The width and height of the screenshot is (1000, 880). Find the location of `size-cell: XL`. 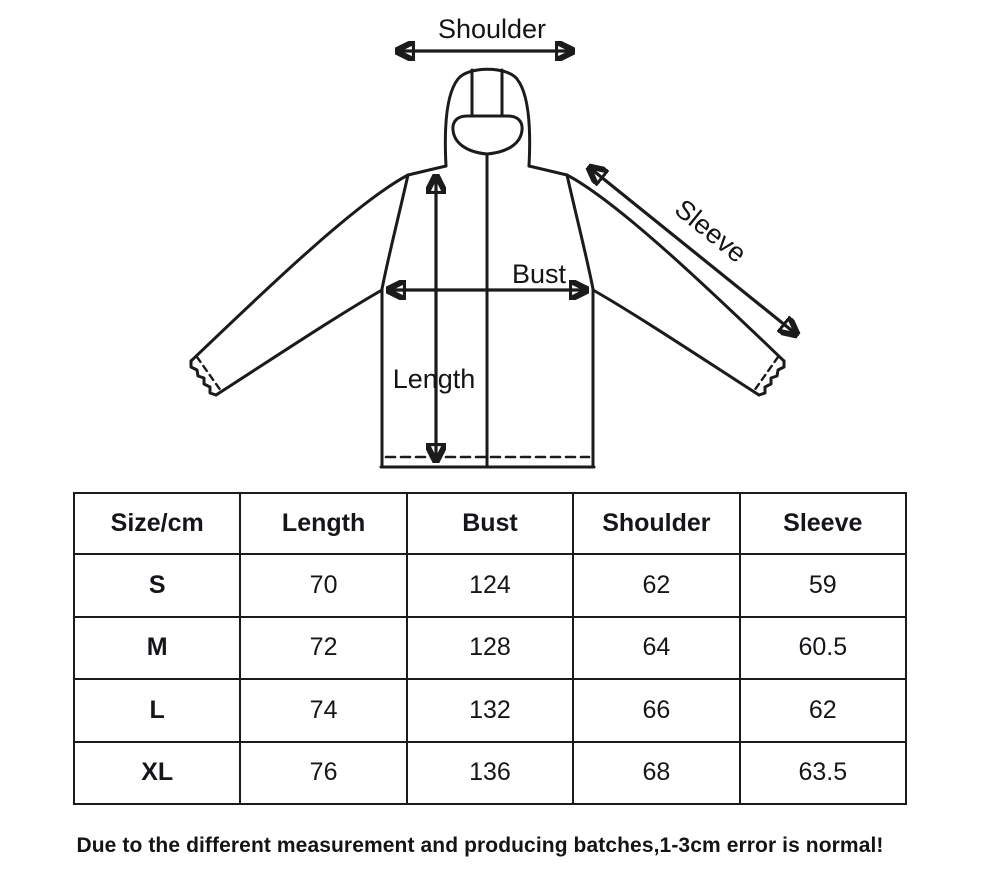

size-cell: XL is located at coordinates (157, 772).